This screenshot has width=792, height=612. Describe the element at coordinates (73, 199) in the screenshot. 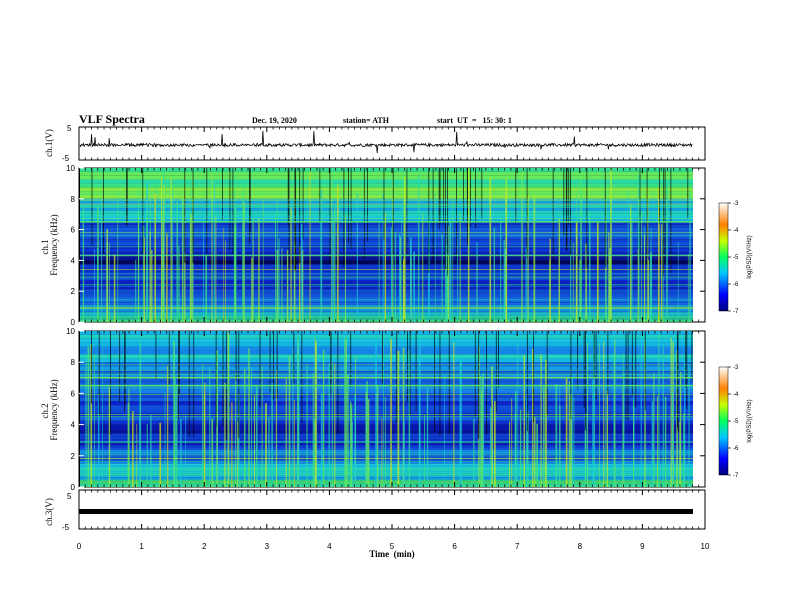

I see `spectrogram-1-ytick-label: 8` at that location.